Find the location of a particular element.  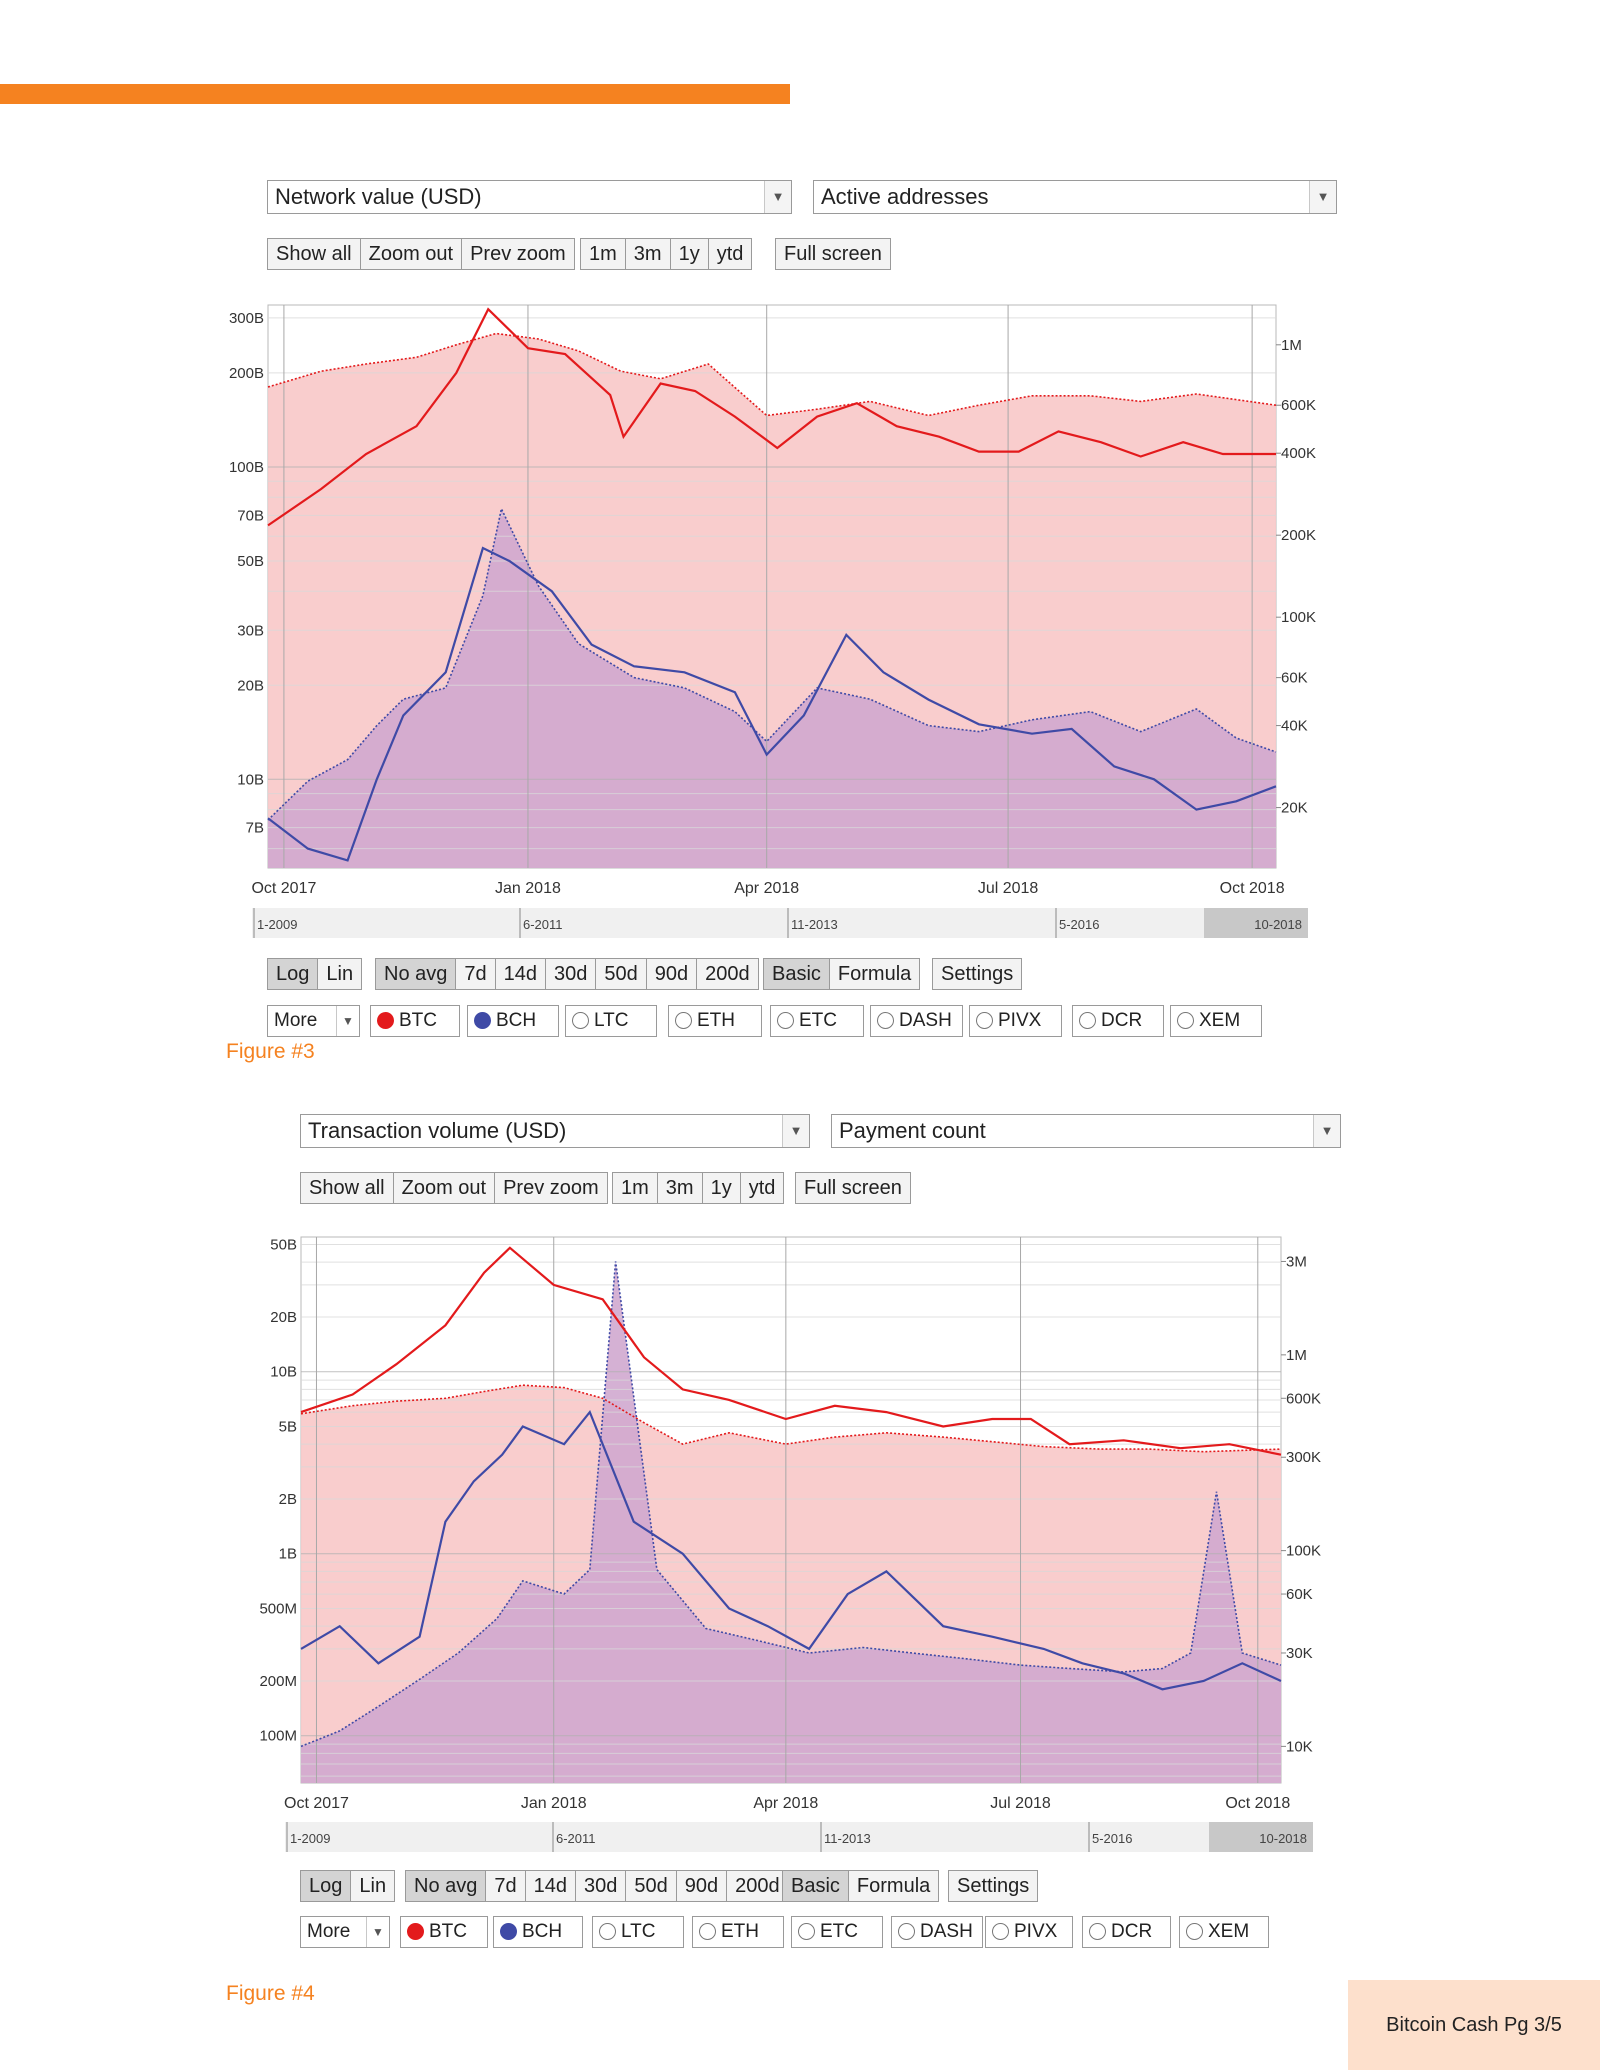

y-left-tick-label: 200B is located at coordinates (246, 373).